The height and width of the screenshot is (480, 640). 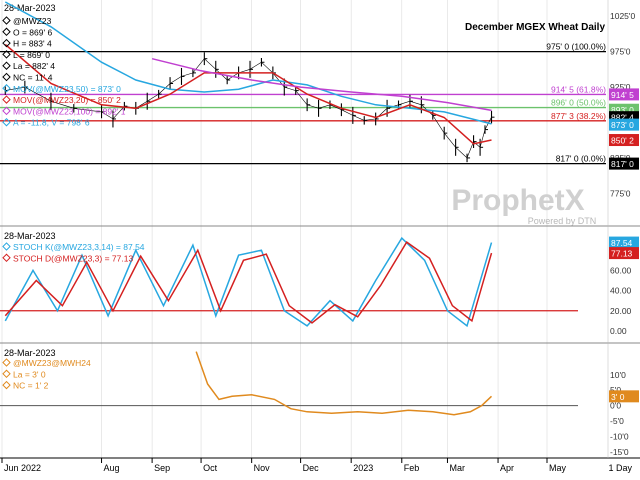 I want to click on legend-entry: A = -11.8, V = 798' 6, so click(x=51, y=123).